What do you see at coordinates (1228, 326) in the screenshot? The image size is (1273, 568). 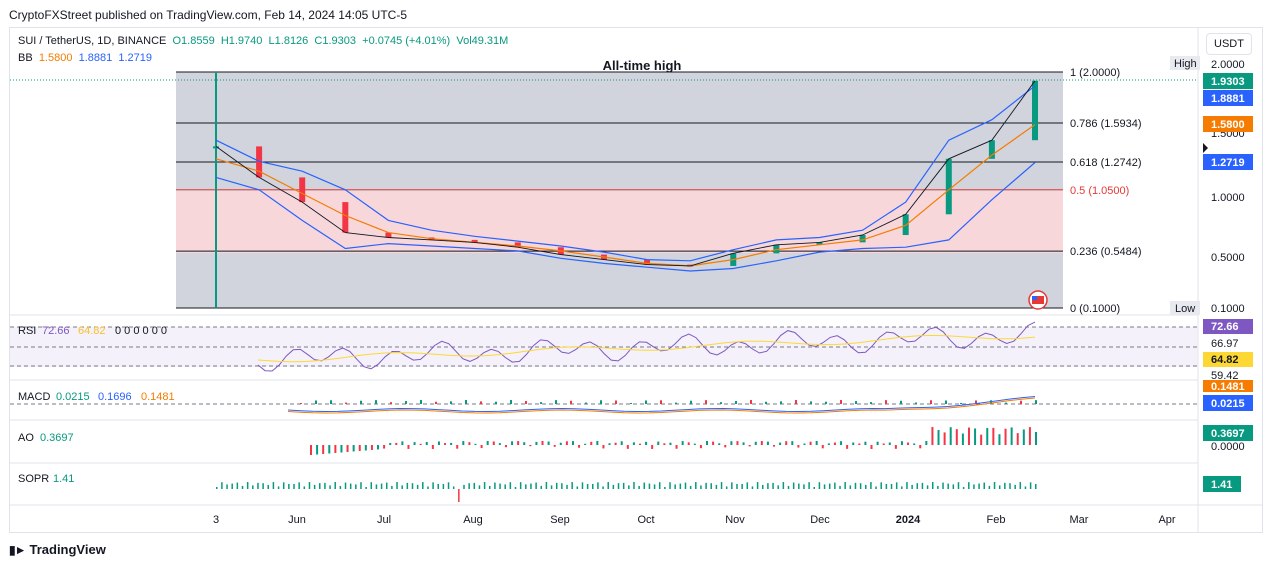 I see `rsi-badge-bg` at bounding box center [1228, 326].